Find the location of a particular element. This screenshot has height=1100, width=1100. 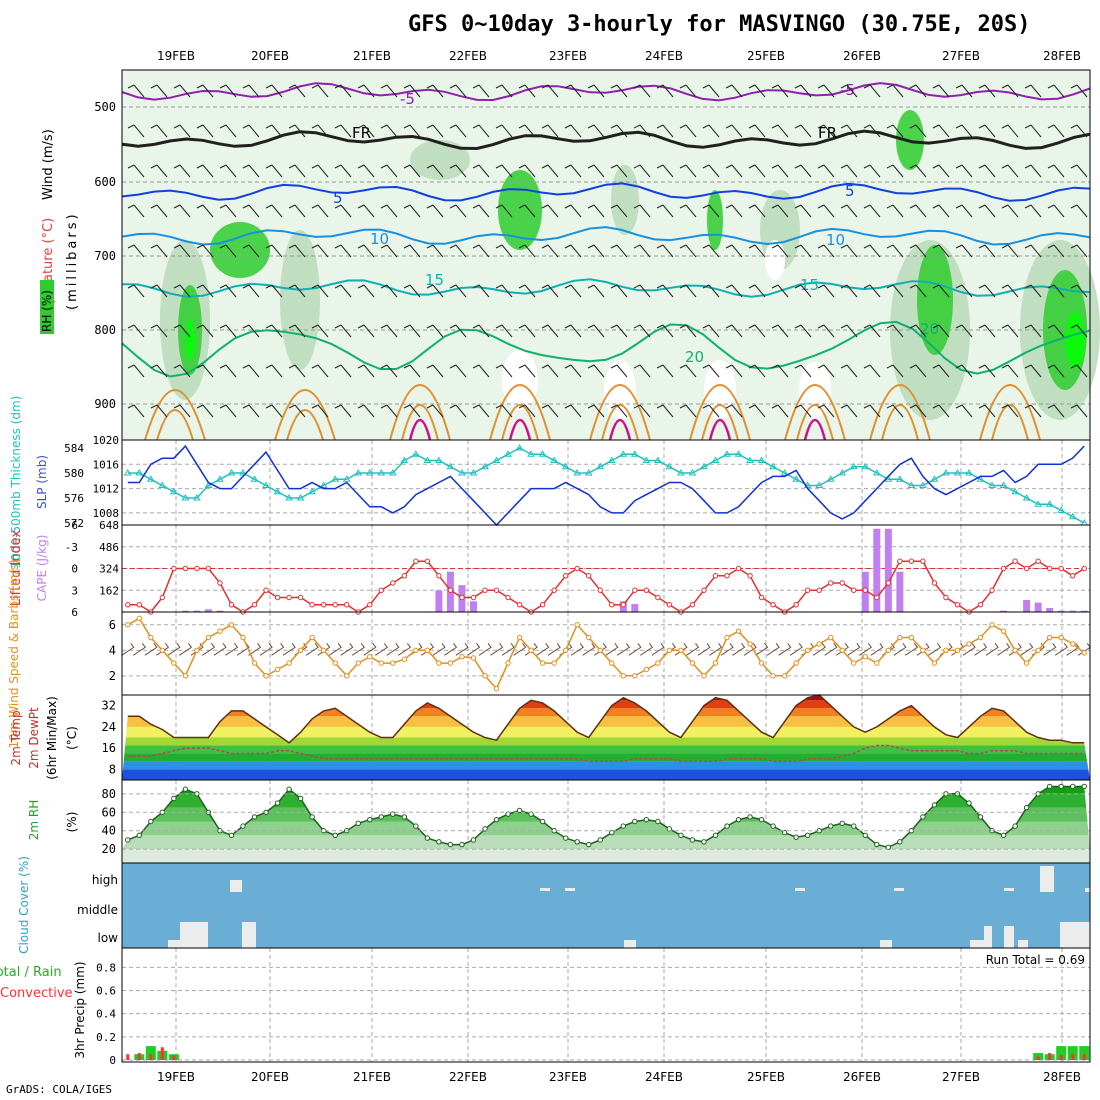

warm-contour is located at coordinates (420, 422).